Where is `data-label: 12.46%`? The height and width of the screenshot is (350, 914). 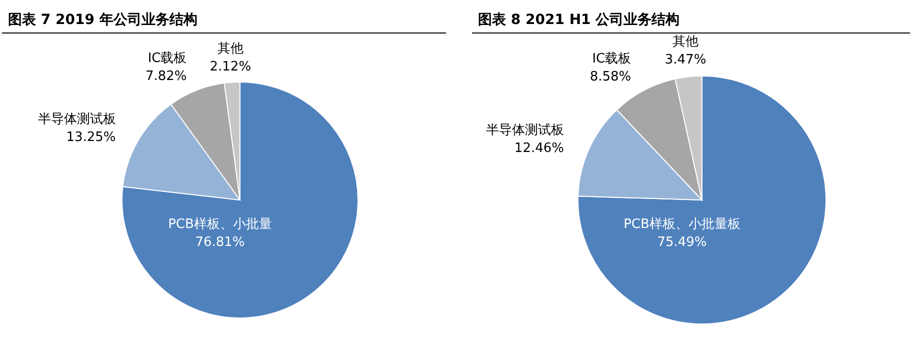 data-label: 12.46% is located at coordinates (539, 148).